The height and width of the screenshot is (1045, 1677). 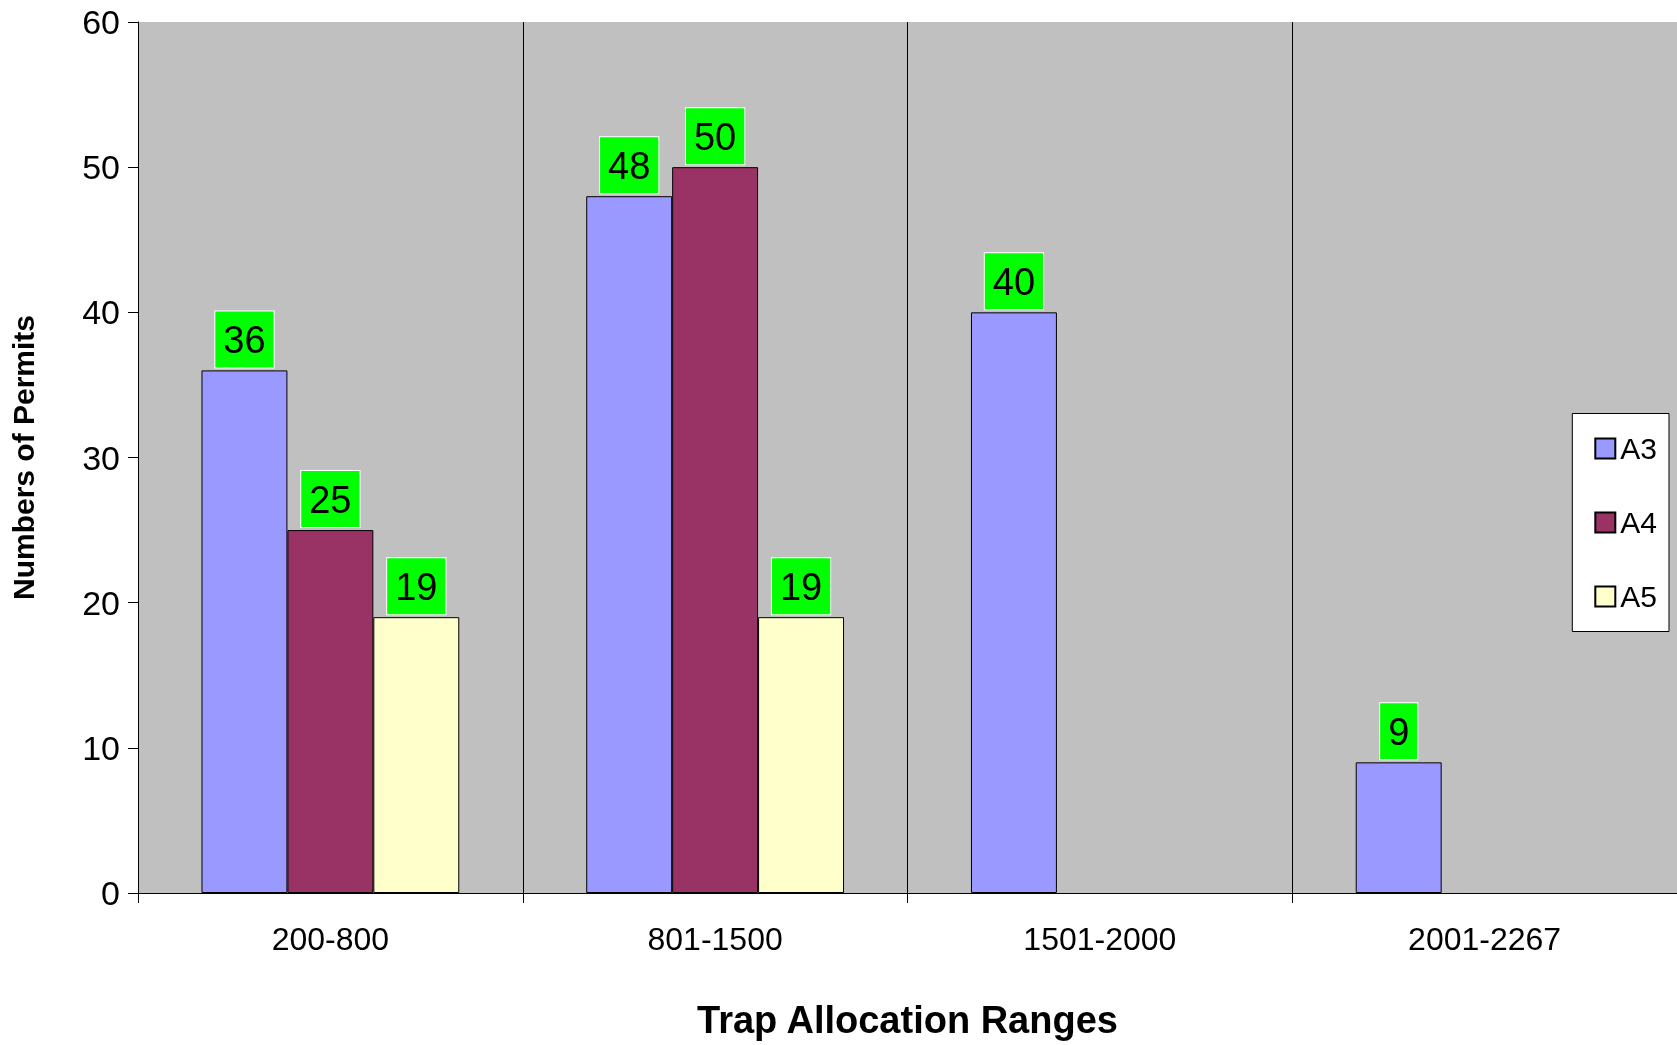 What do you see at coordinates (629, 166) in the screenshot?
I see `data-label: 48` at bounding box center [629, 166].